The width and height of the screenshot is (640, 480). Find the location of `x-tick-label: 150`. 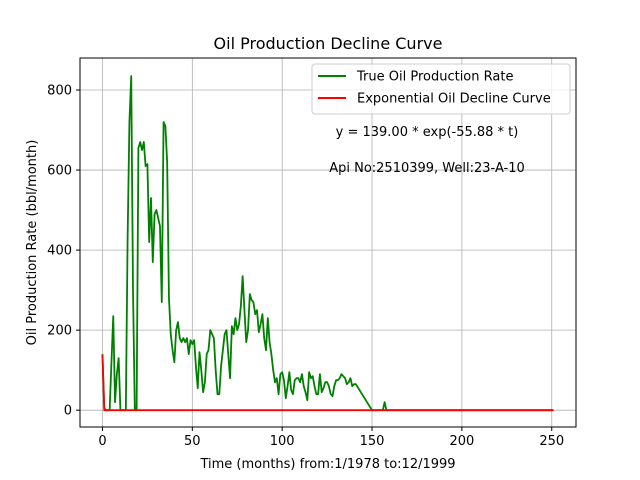

x-tick-label: 150 is located at coordinates (372, 441).